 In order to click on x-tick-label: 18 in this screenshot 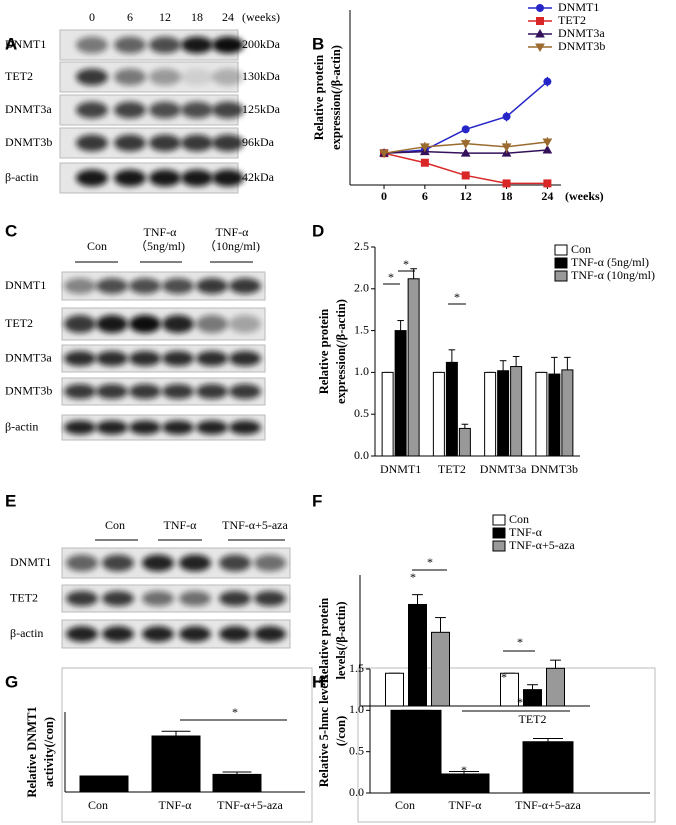, I will do `click(507, 196)`.